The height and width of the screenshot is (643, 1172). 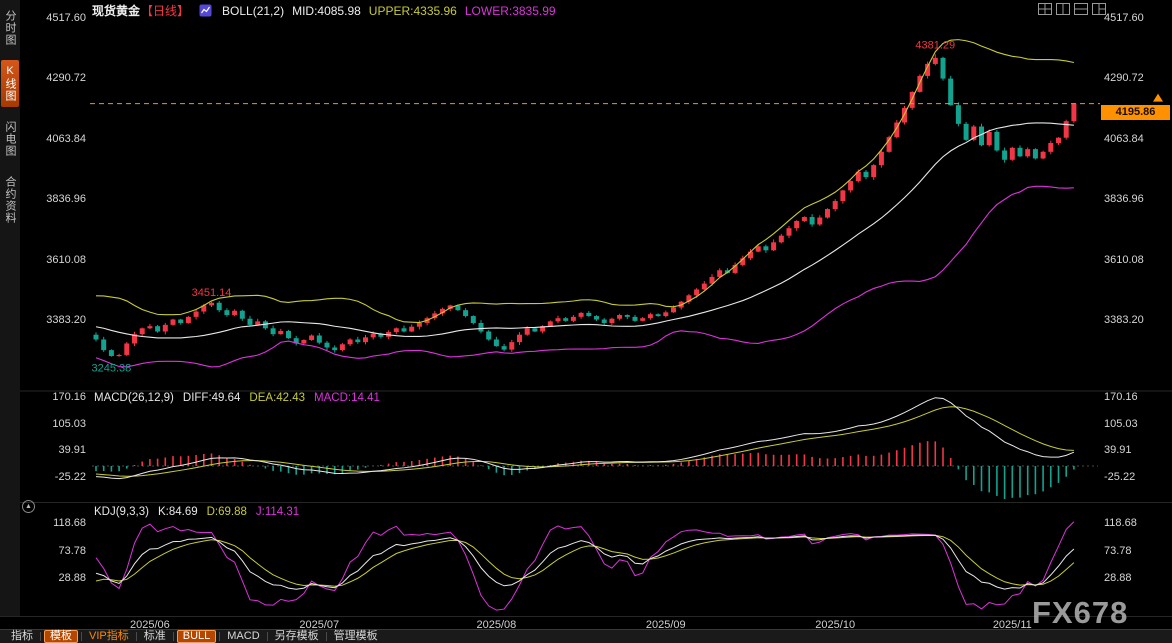 What do you see at coordinates (212, 293) in the screenshot?
I see `price-annotation: 3451.14` at bounding box center [212, 293].